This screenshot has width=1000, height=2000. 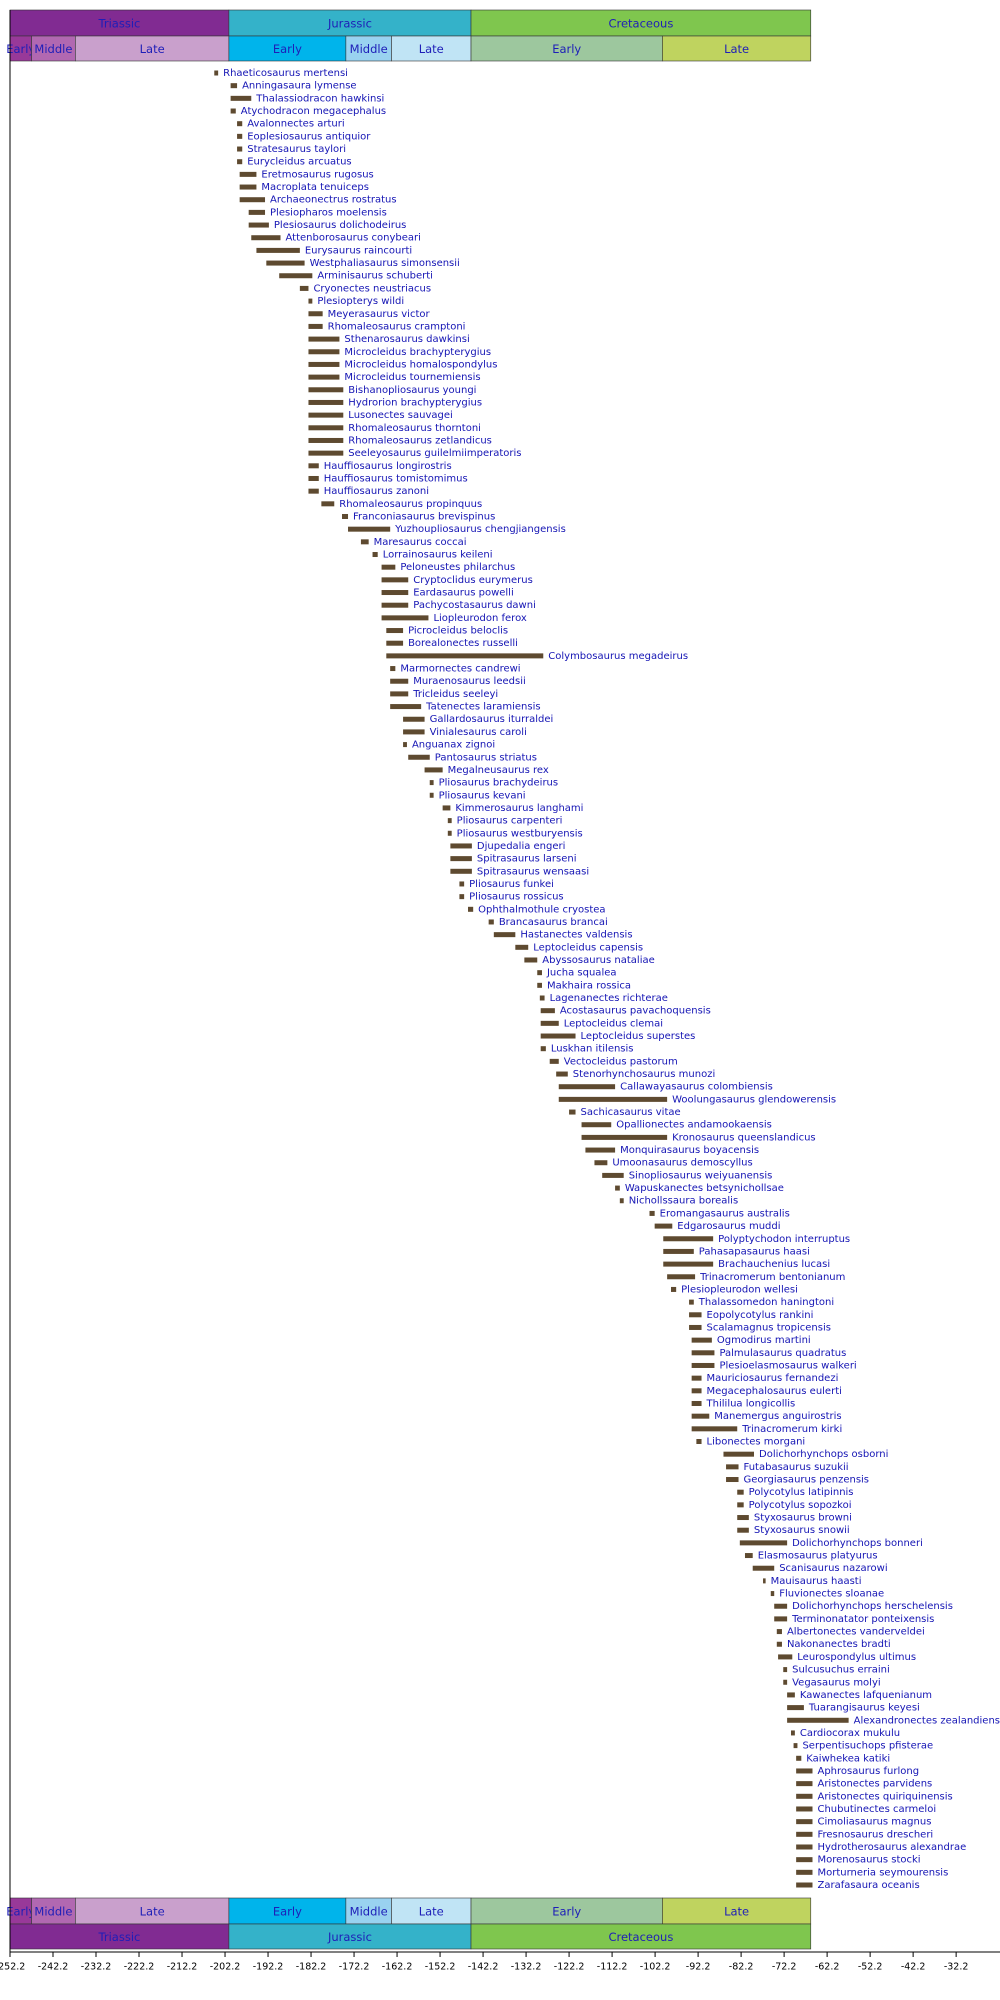 I want to click on taxon-label: Muraenosaurus leedsii, so click(x=469, y=681).